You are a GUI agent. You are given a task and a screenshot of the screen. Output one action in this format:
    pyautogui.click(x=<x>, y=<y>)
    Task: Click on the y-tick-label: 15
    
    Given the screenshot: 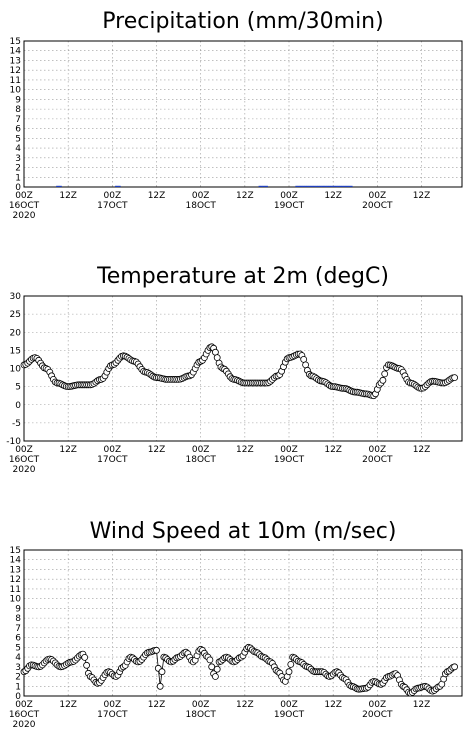 What is the action you would take?
    pyautogui.click(x=15, y=42)
    